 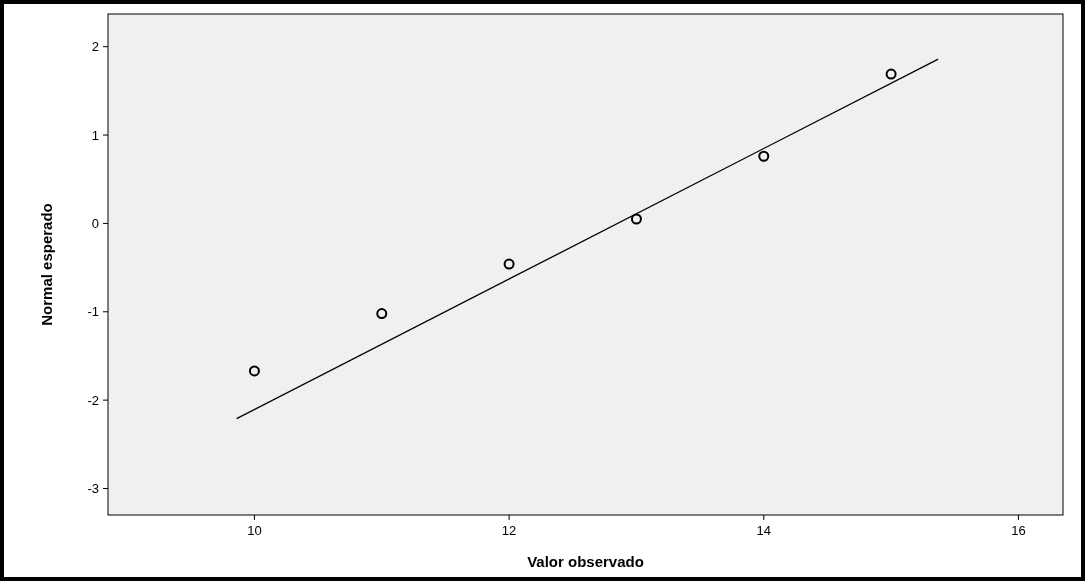 What do you see at coordinates (95, 135) in the screenshot?
I see `y-tick-label: 1` at bounding box center [95, 135].